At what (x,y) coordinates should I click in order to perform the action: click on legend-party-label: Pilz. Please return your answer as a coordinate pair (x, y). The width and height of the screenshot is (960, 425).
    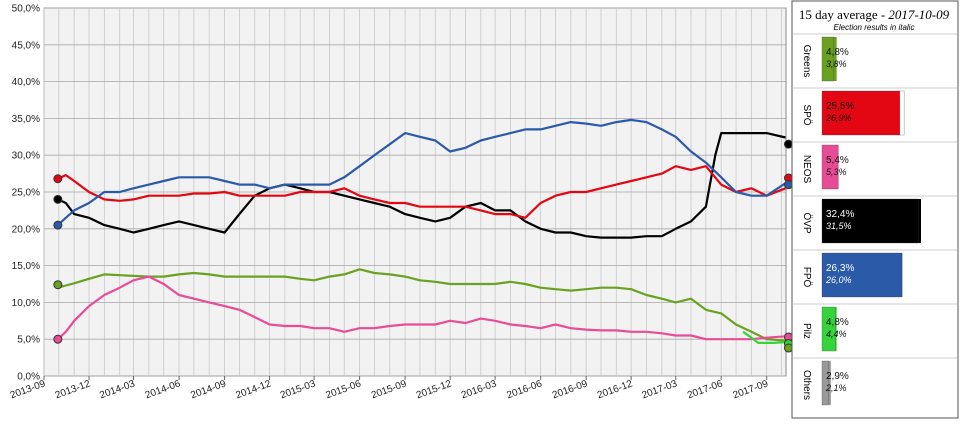
    Looking at the image, I should click on (806, 331).